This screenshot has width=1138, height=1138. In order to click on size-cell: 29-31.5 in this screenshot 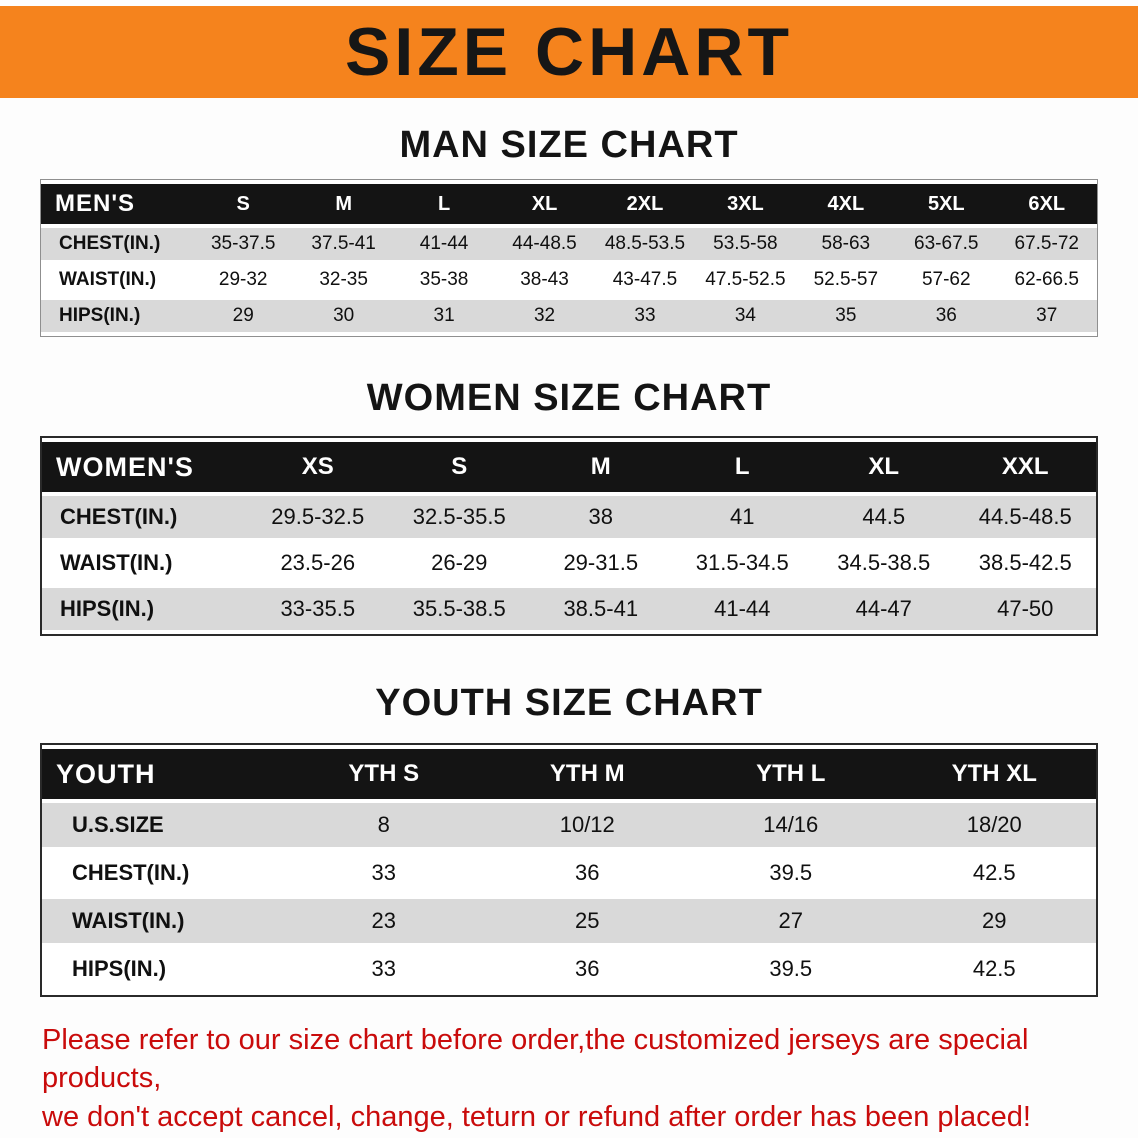, I will do `click(601, 562)`.